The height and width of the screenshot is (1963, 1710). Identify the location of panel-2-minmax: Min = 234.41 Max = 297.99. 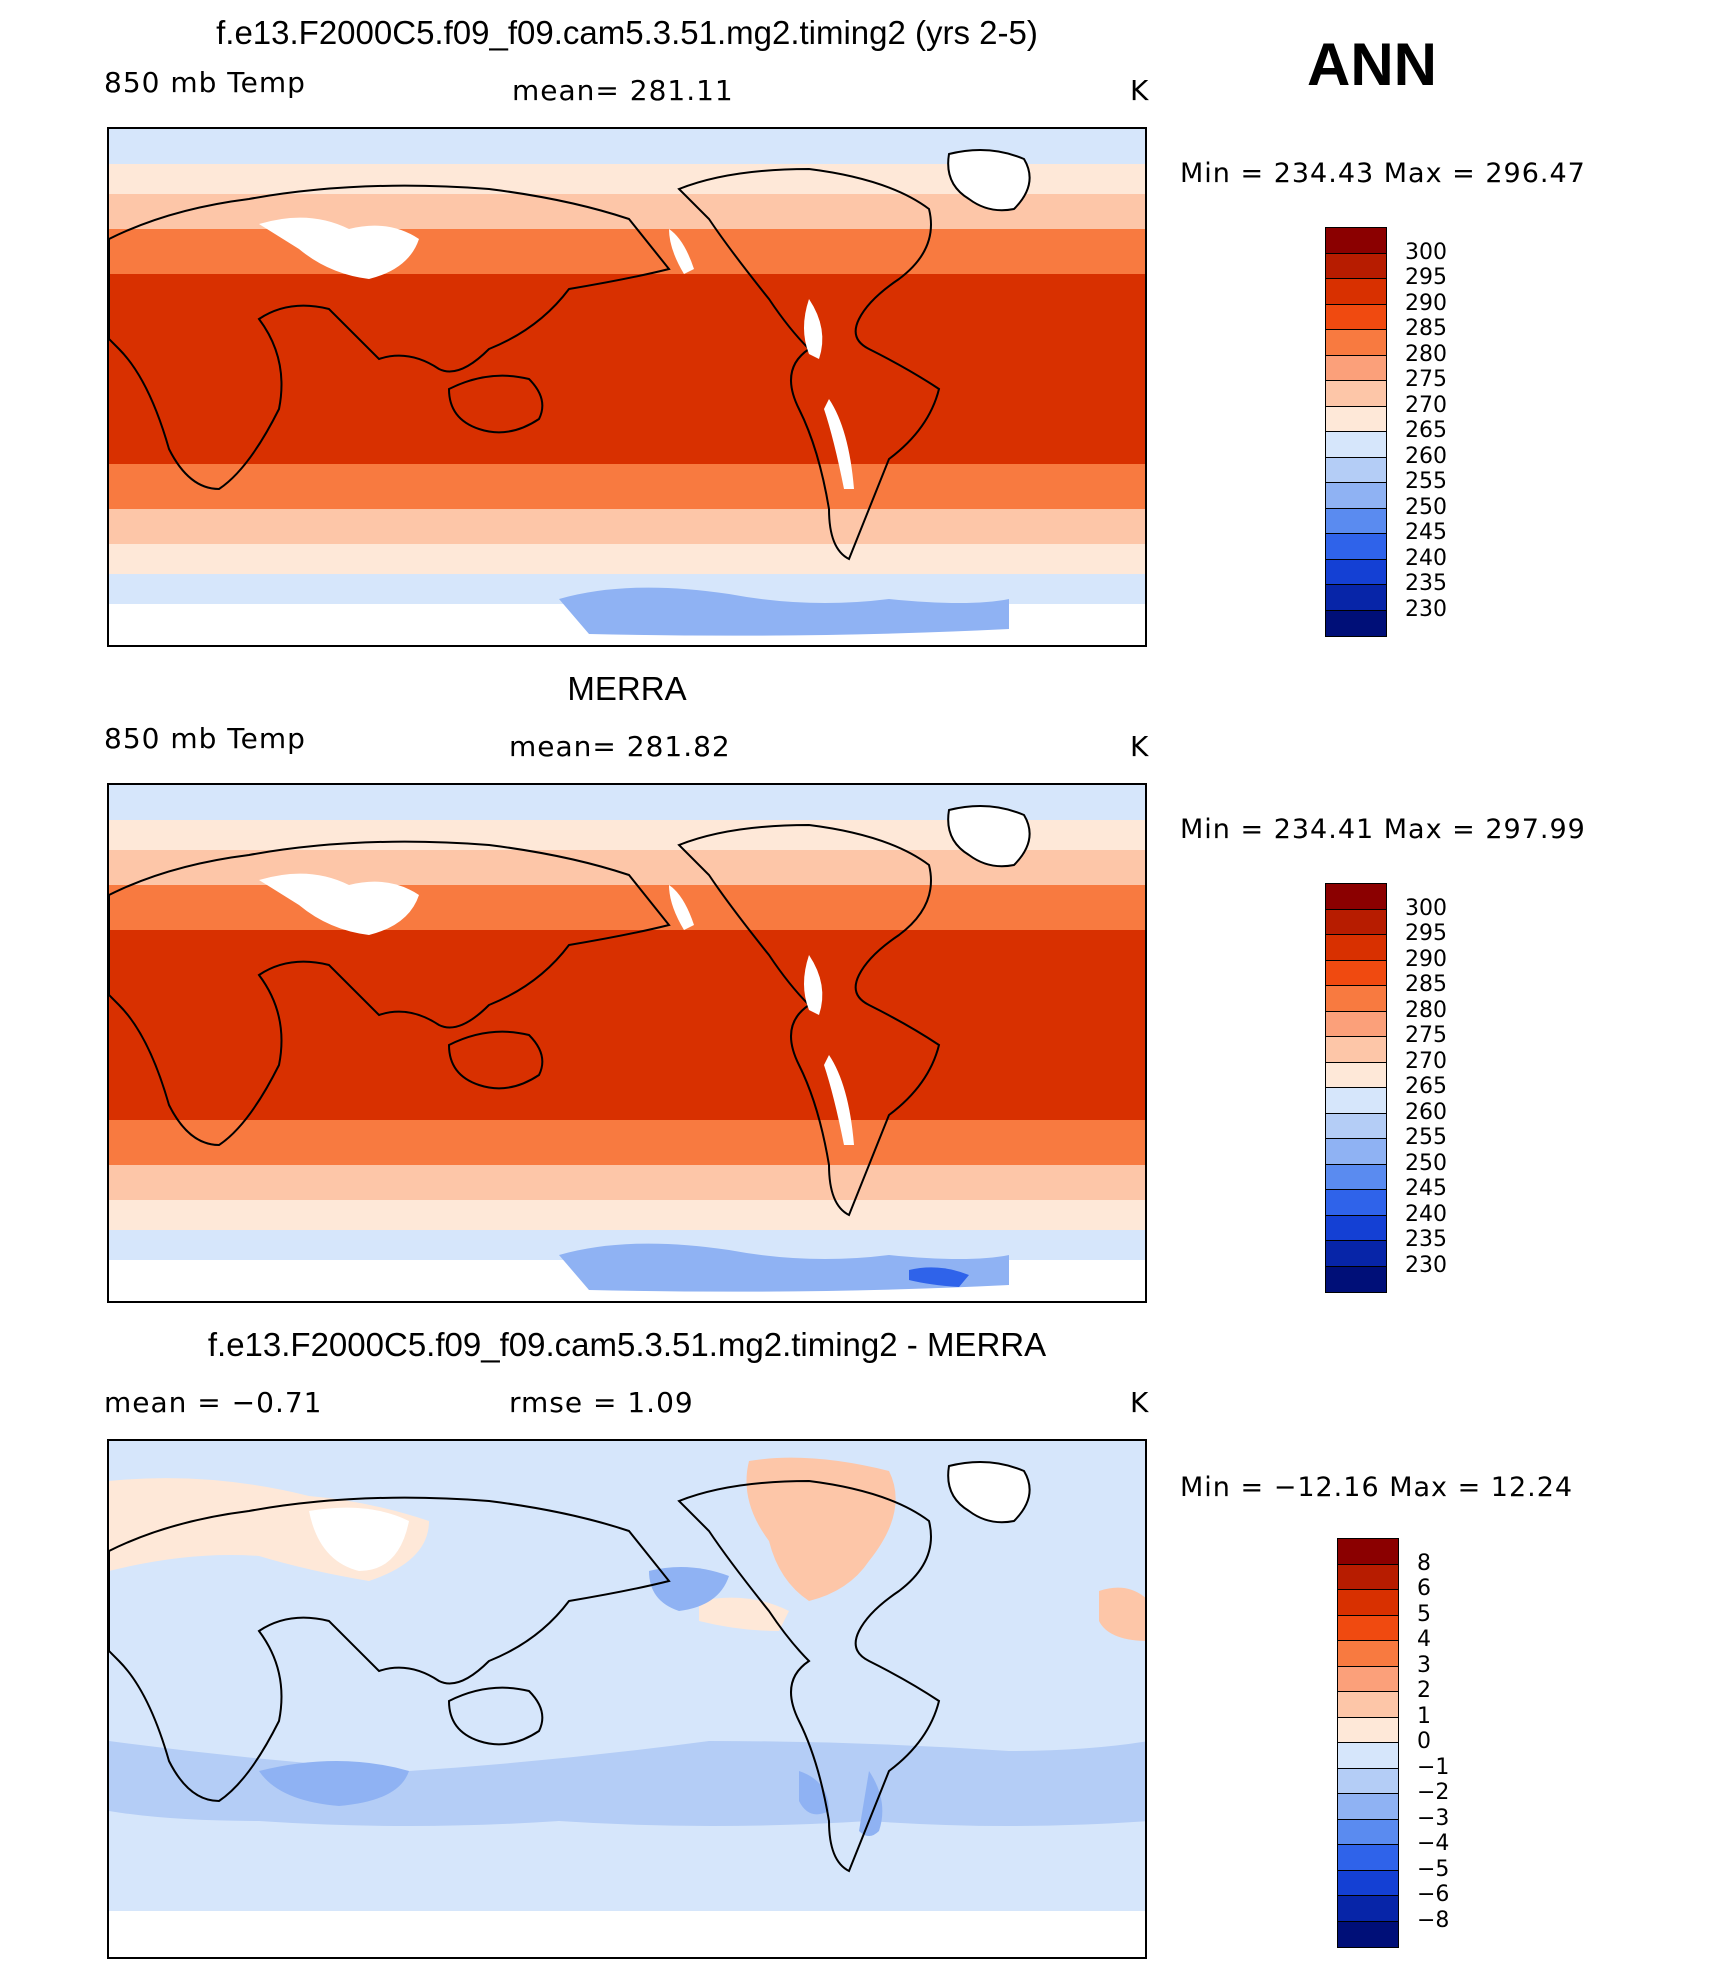
(1383, 829).